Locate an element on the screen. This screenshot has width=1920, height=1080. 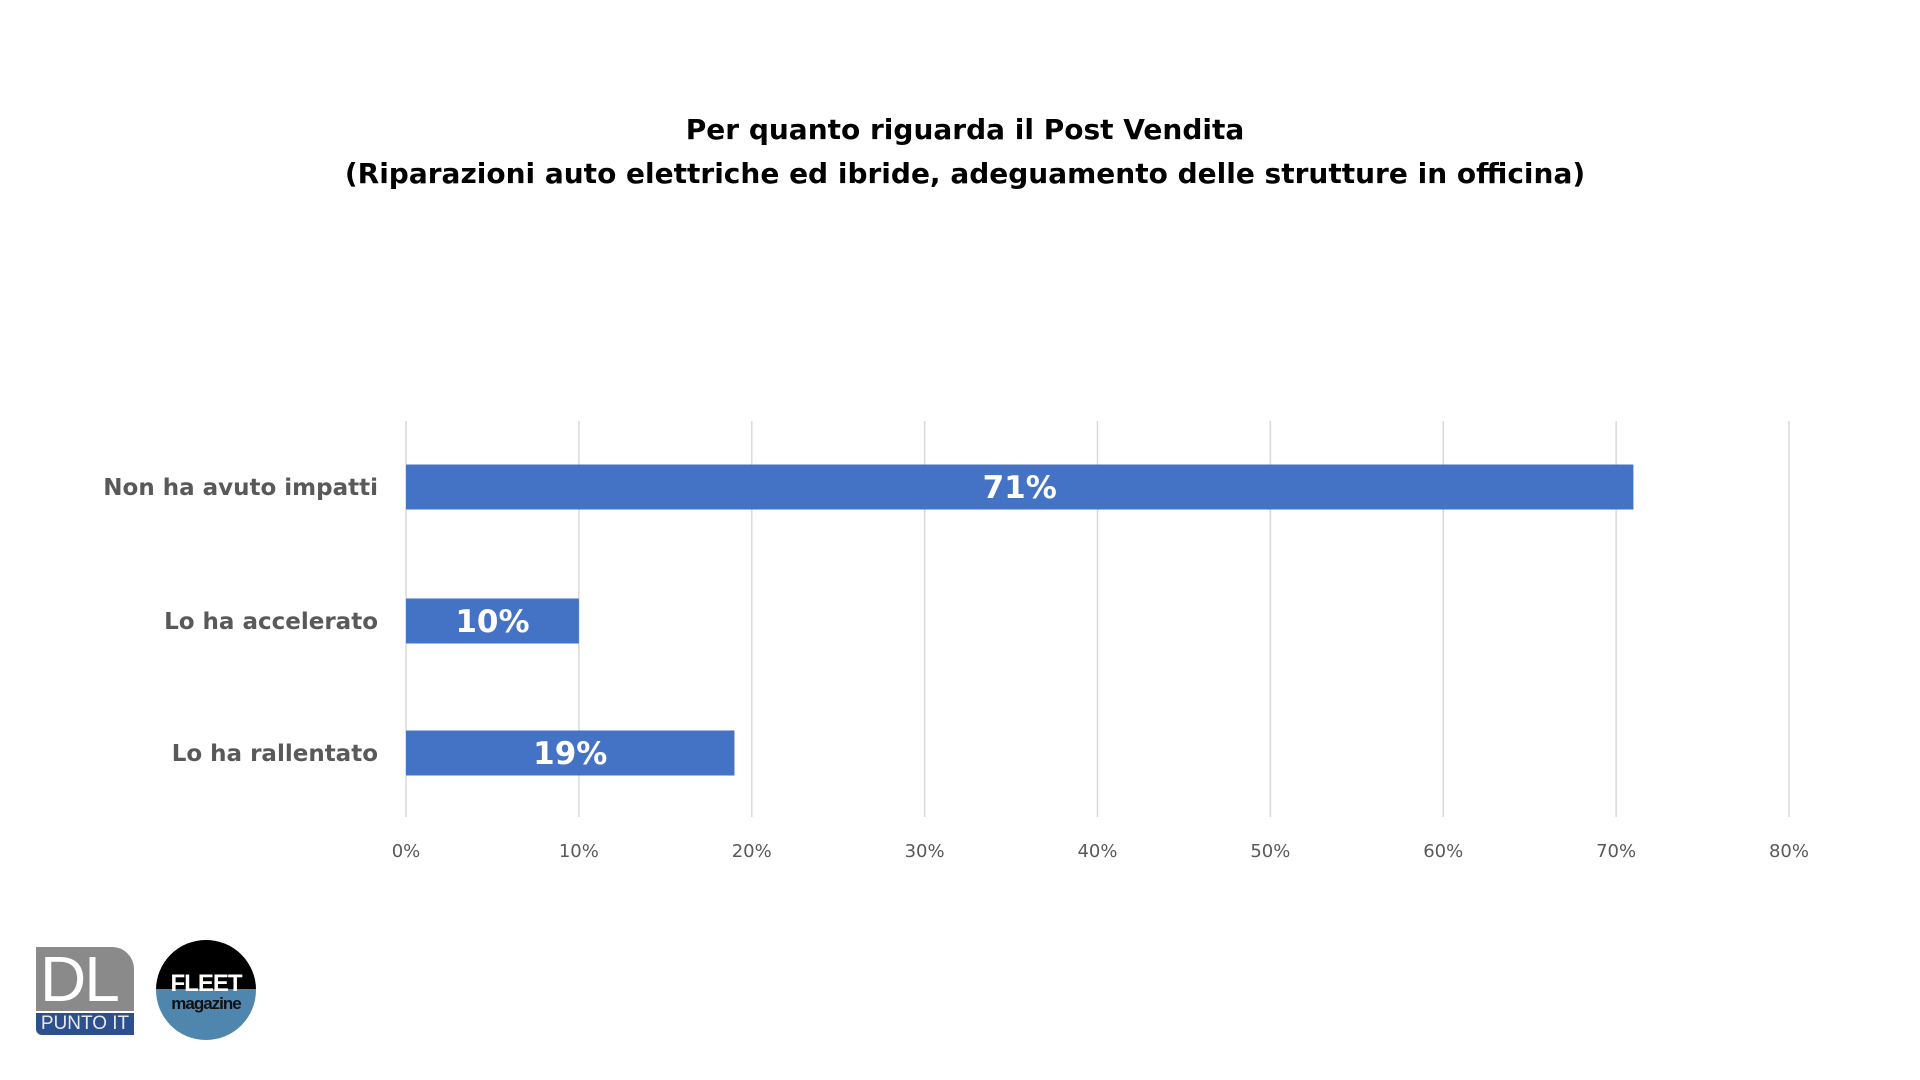
x-tick-label: 80% is located at coordinates (1789, 851).